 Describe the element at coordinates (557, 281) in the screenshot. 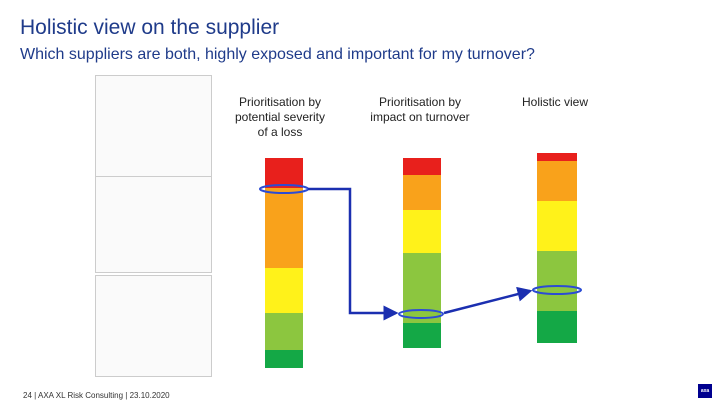

I see `holistic-light-green-band` at that location.